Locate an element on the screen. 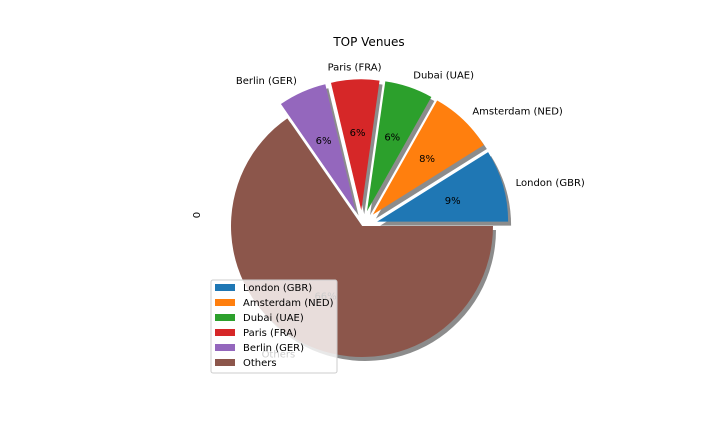 The height and width of the screenshot is (432, 720). pct-label-london-gbr: 9% is located at coordinates (453, 201).